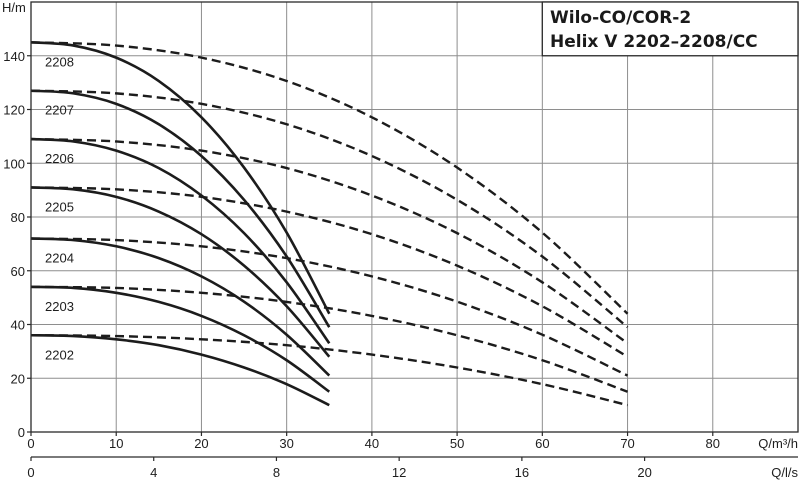 The image size is (800, 483). Describe the element at coordinates (620, 18) in the screenshot. I see `chart-title: Wilo-CO/COR-2` at that location.